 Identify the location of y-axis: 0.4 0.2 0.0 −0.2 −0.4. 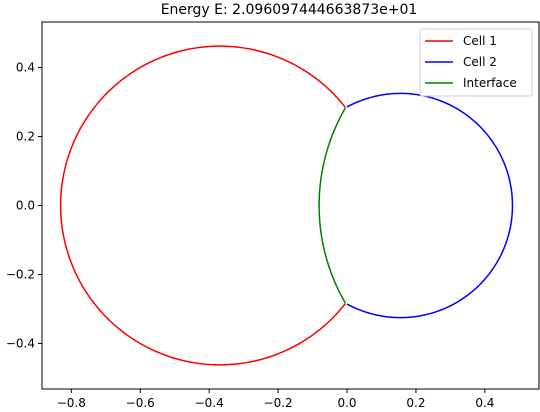
(24, 205).